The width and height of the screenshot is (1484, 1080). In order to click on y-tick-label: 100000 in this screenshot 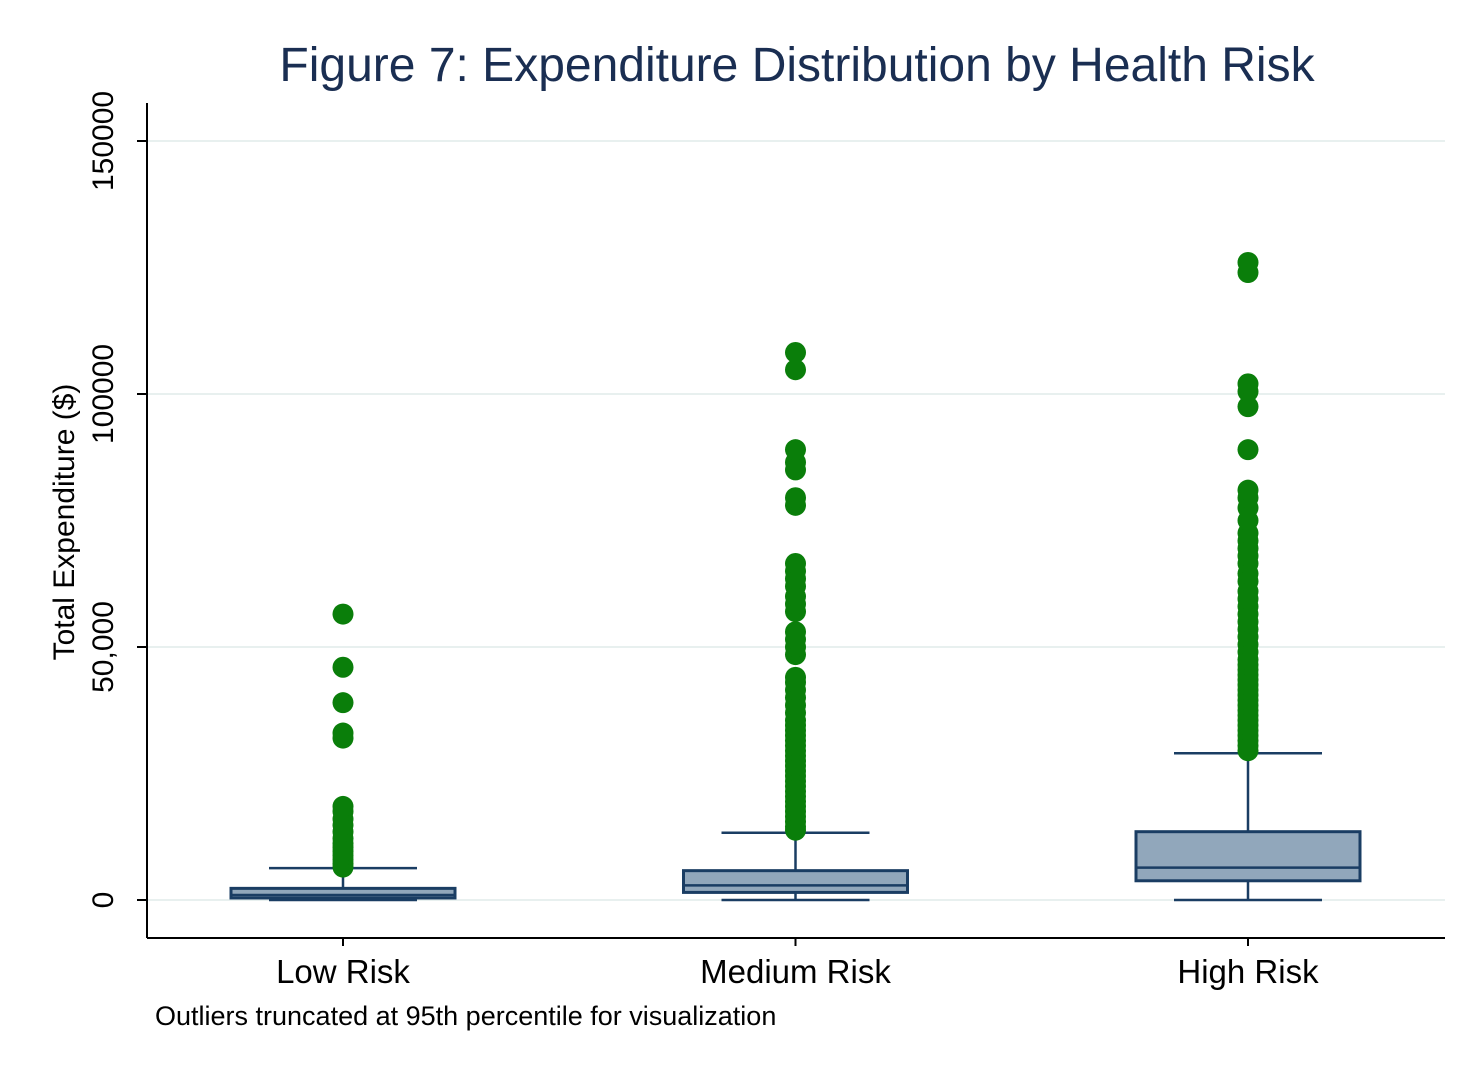, I will do `click(103, 394)`.